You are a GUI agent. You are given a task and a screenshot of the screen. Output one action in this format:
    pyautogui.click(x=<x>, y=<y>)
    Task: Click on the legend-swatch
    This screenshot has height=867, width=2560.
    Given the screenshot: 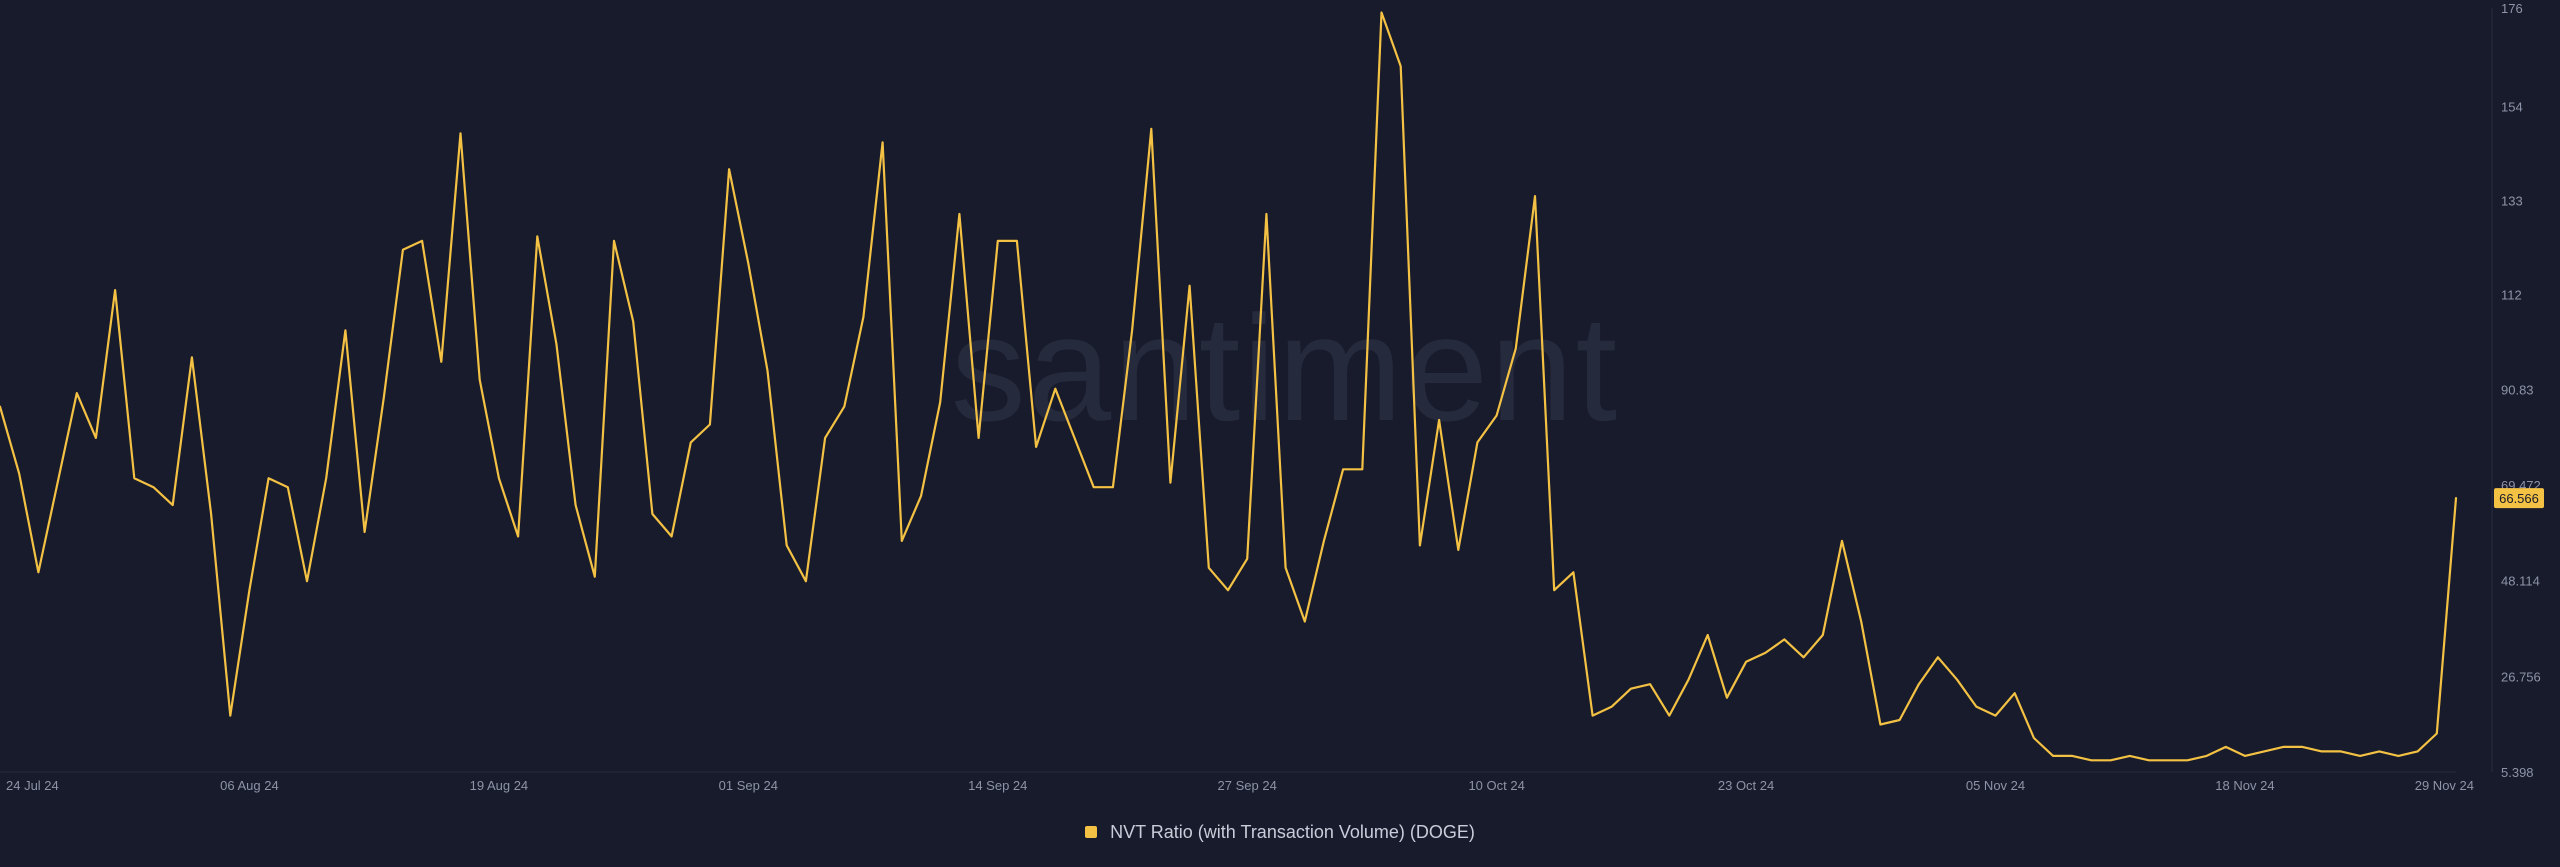 What is the action you would take?
    pyautogui.click(x=1091, y=832)
    